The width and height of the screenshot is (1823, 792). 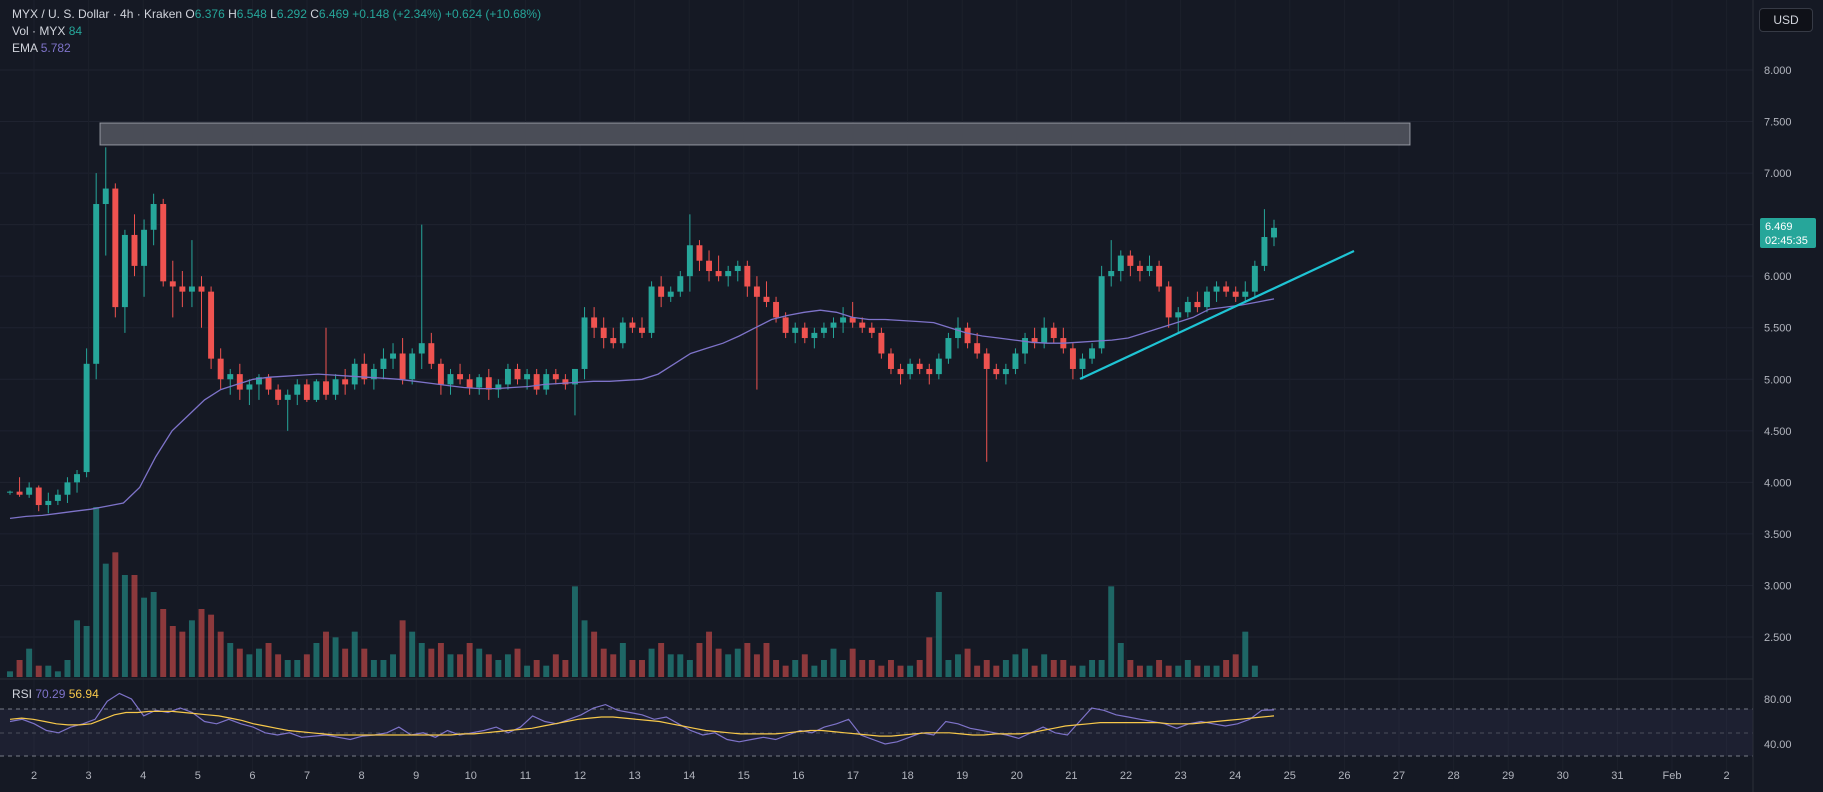 What do you see at coordinates (307, 776) in the screenshot?
I see `time-tick-label: 7` at bounding box center [307, 776].